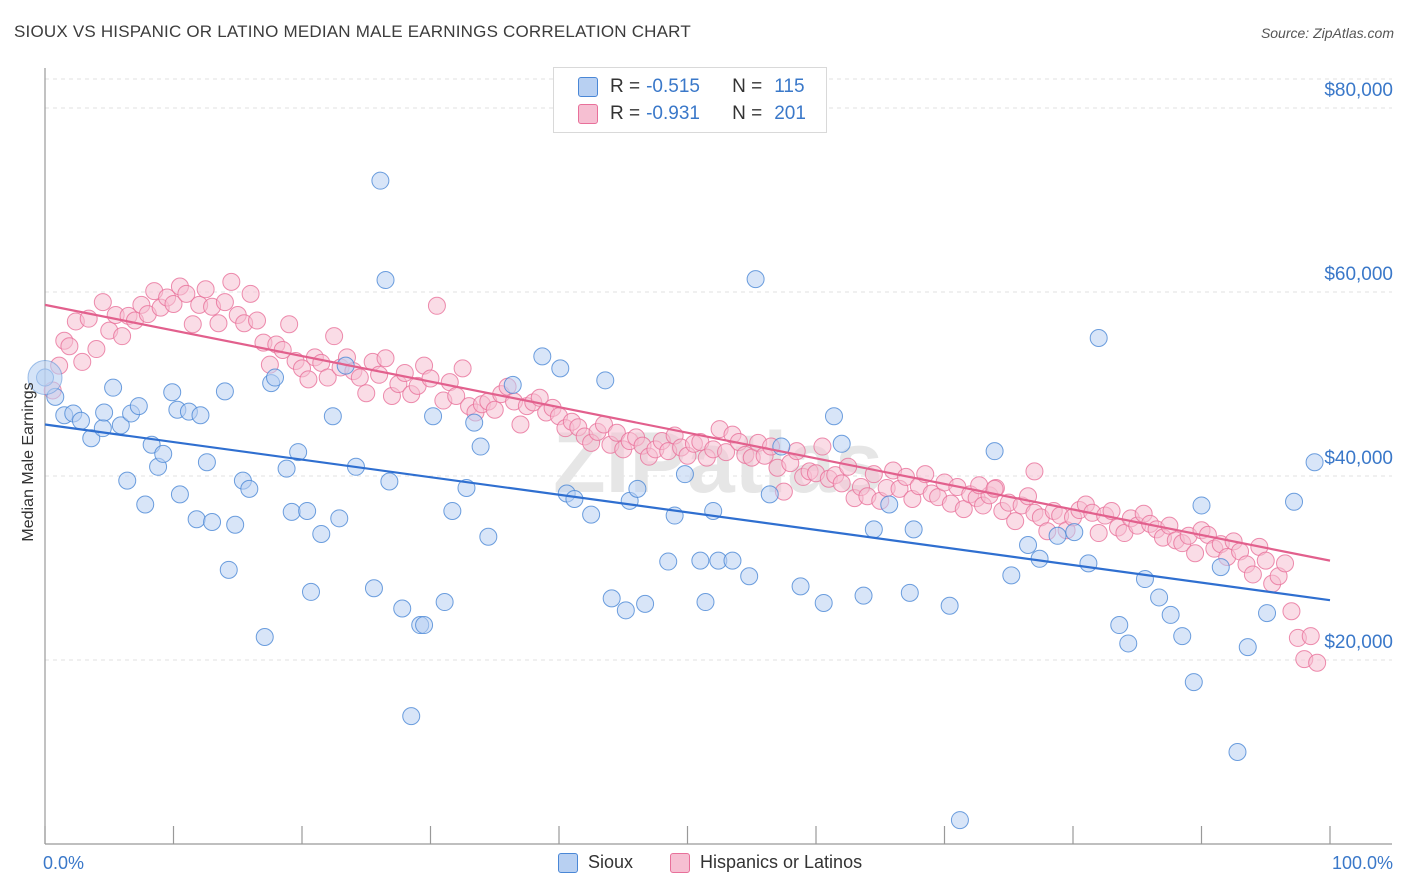 Image resolution: width=1406 pixels, height=892 pixels. Describe the element at coordinates (673, 86) in the screenshot. I see `legend-r-value: -0.515` at that location.